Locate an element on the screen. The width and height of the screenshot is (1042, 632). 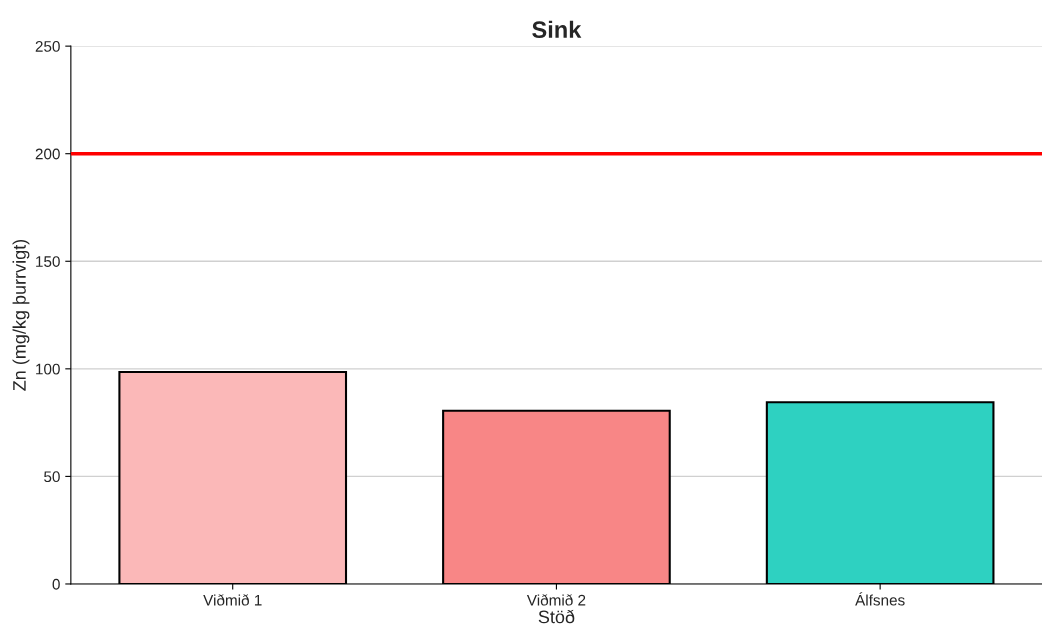
y-tick-label: 250 is located at coordinates (47, 46).